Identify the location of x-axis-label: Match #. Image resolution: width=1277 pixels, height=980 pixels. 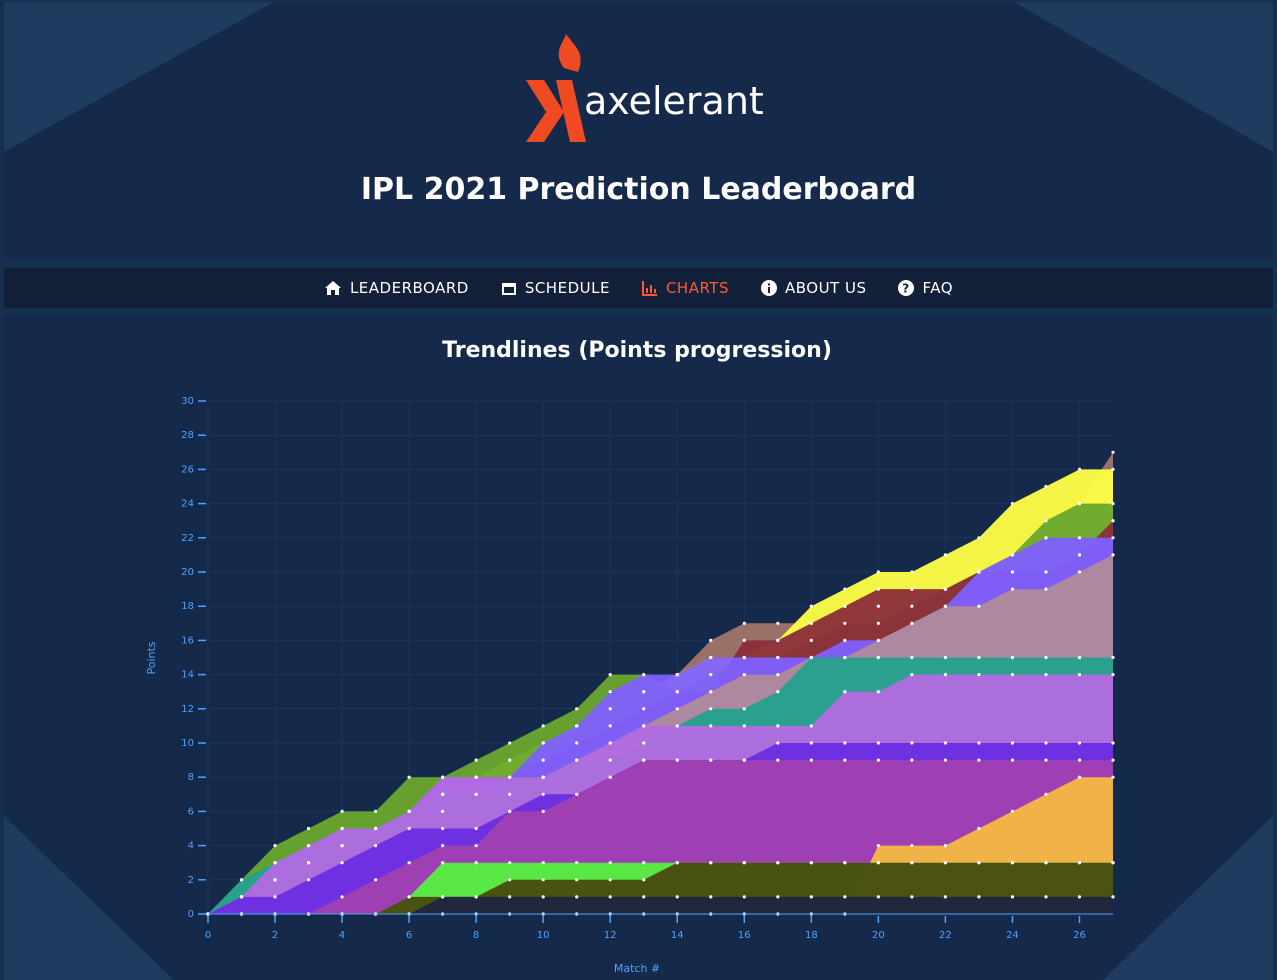
(637, 968).